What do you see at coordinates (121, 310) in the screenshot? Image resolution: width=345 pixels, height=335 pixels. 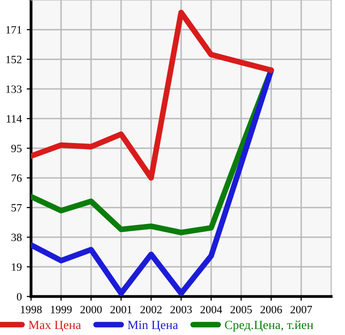 I see `x-tick-label: 2001` at bounding box center [121, 310].